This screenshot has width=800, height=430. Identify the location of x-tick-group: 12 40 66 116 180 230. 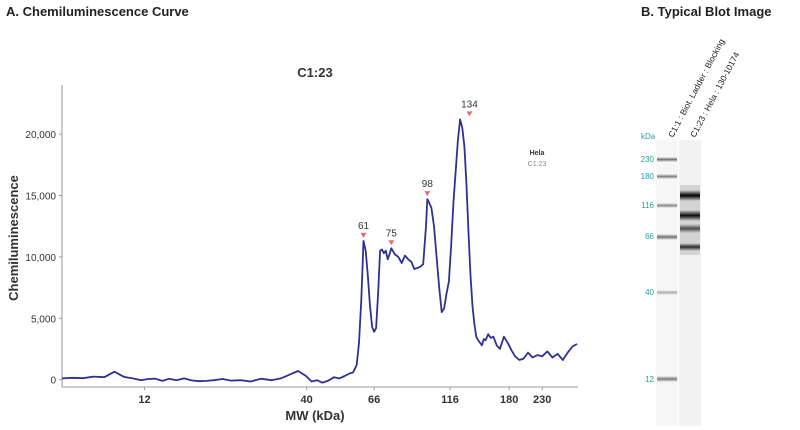
(344, 396).